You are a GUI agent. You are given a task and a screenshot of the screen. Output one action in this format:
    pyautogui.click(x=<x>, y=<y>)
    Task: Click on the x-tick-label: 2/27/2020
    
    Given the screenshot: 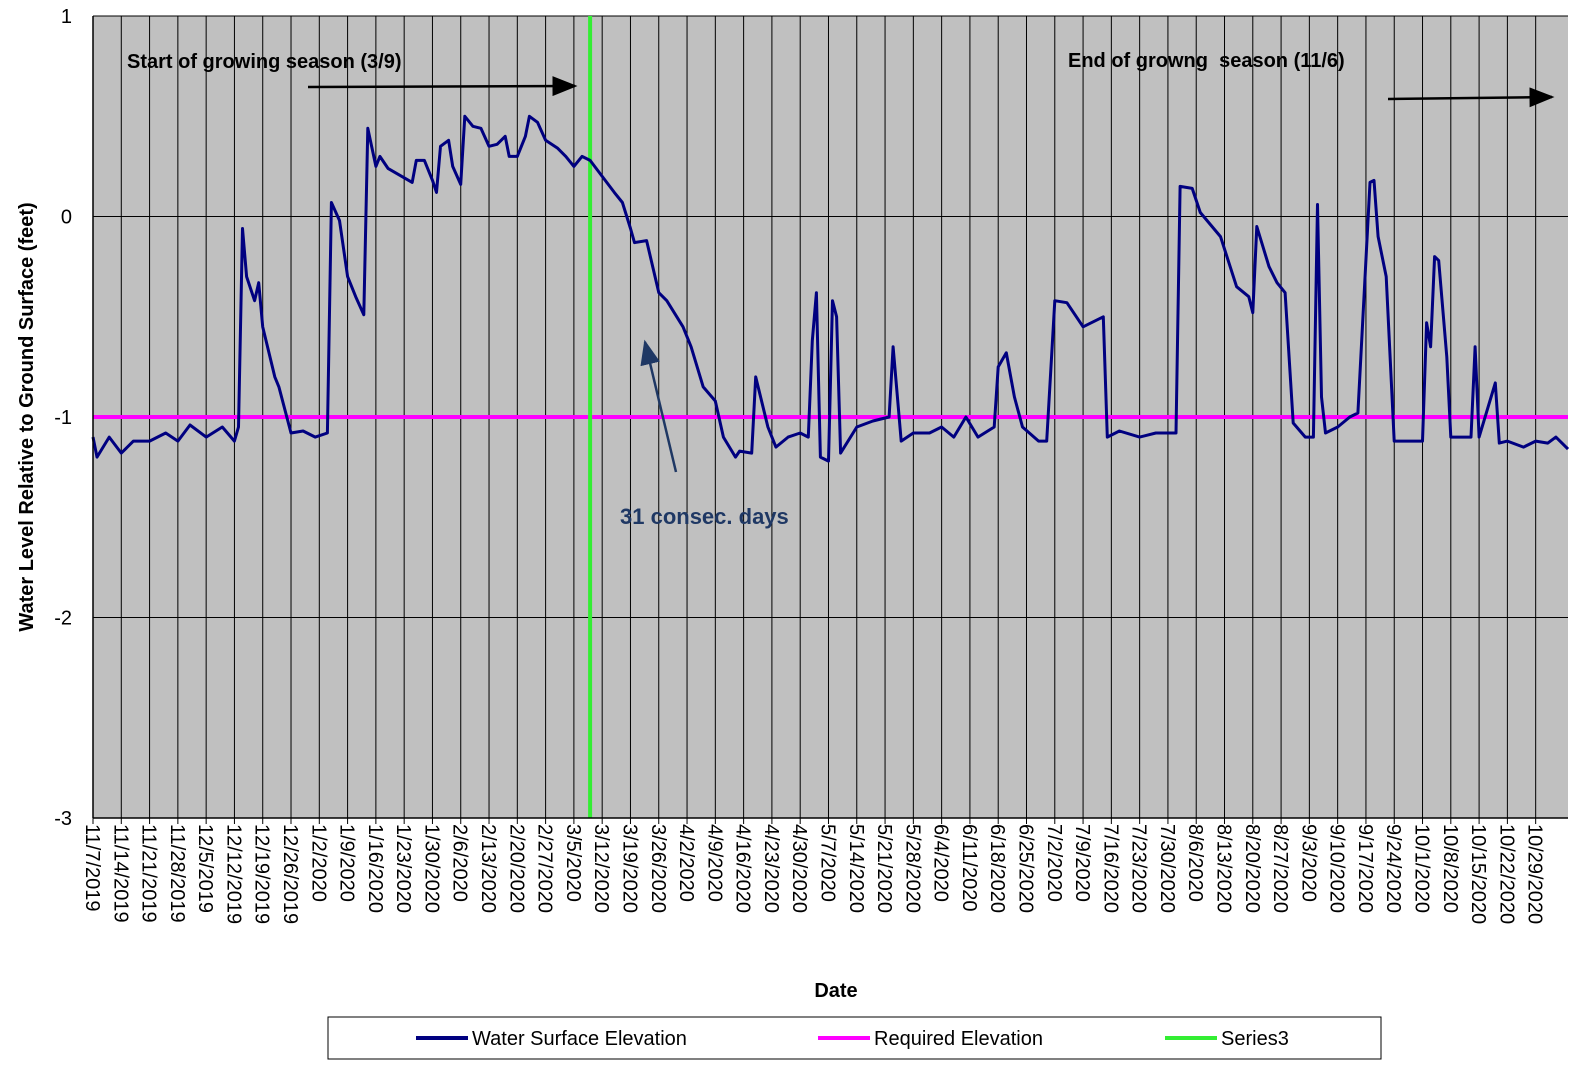 What is the action you would take?
    pyautogui.click(x=545, y=868)
    